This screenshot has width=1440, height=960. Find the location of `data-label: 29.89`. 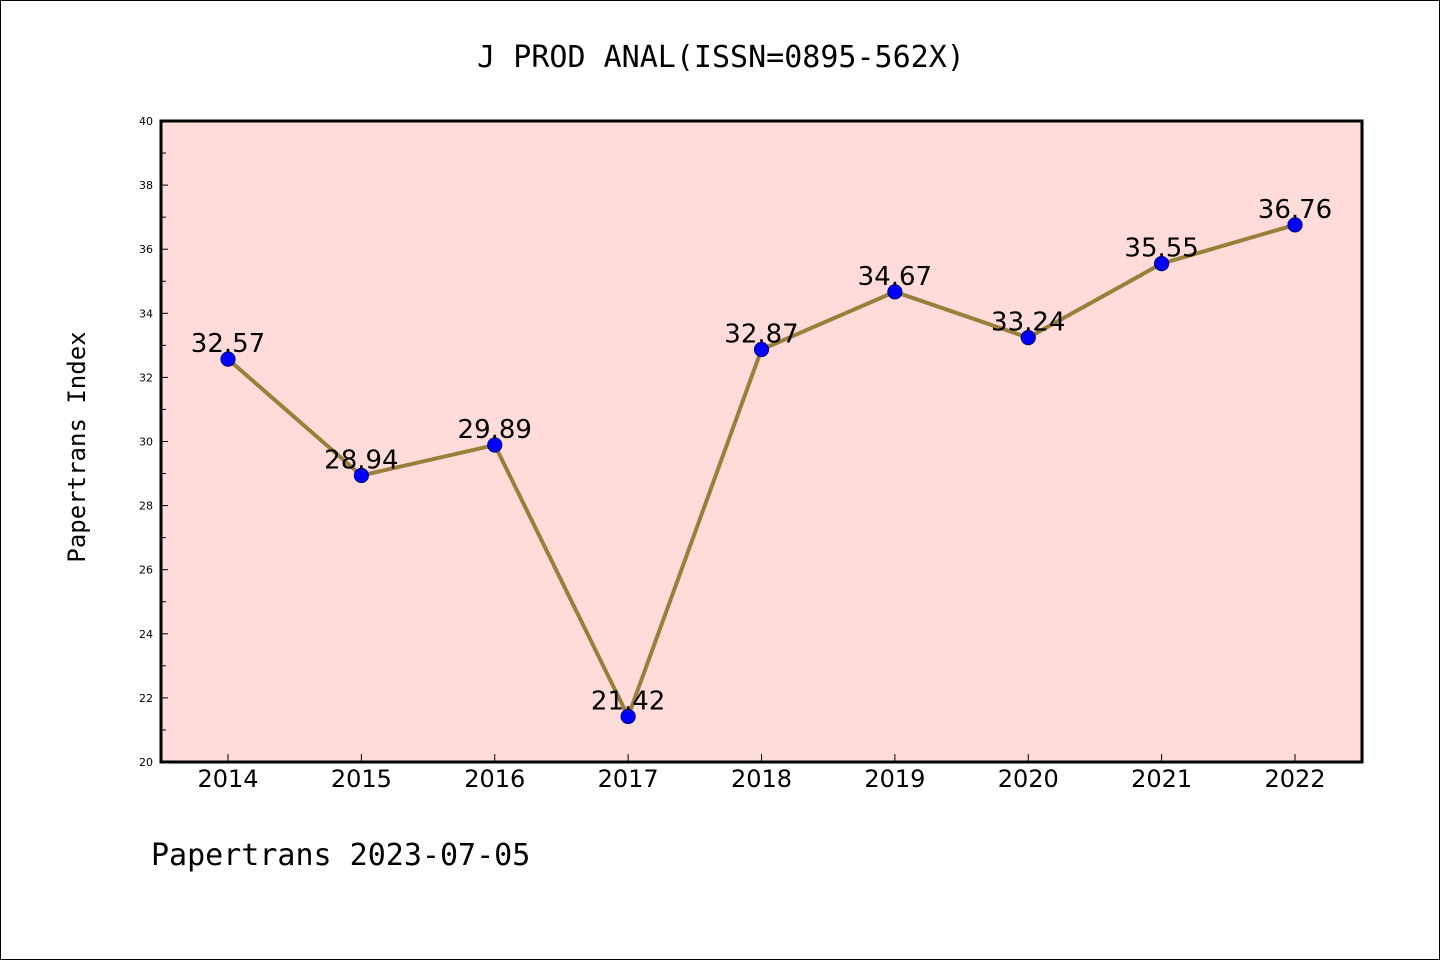

data-label: 29.89 is located at coordinates (495, 430).